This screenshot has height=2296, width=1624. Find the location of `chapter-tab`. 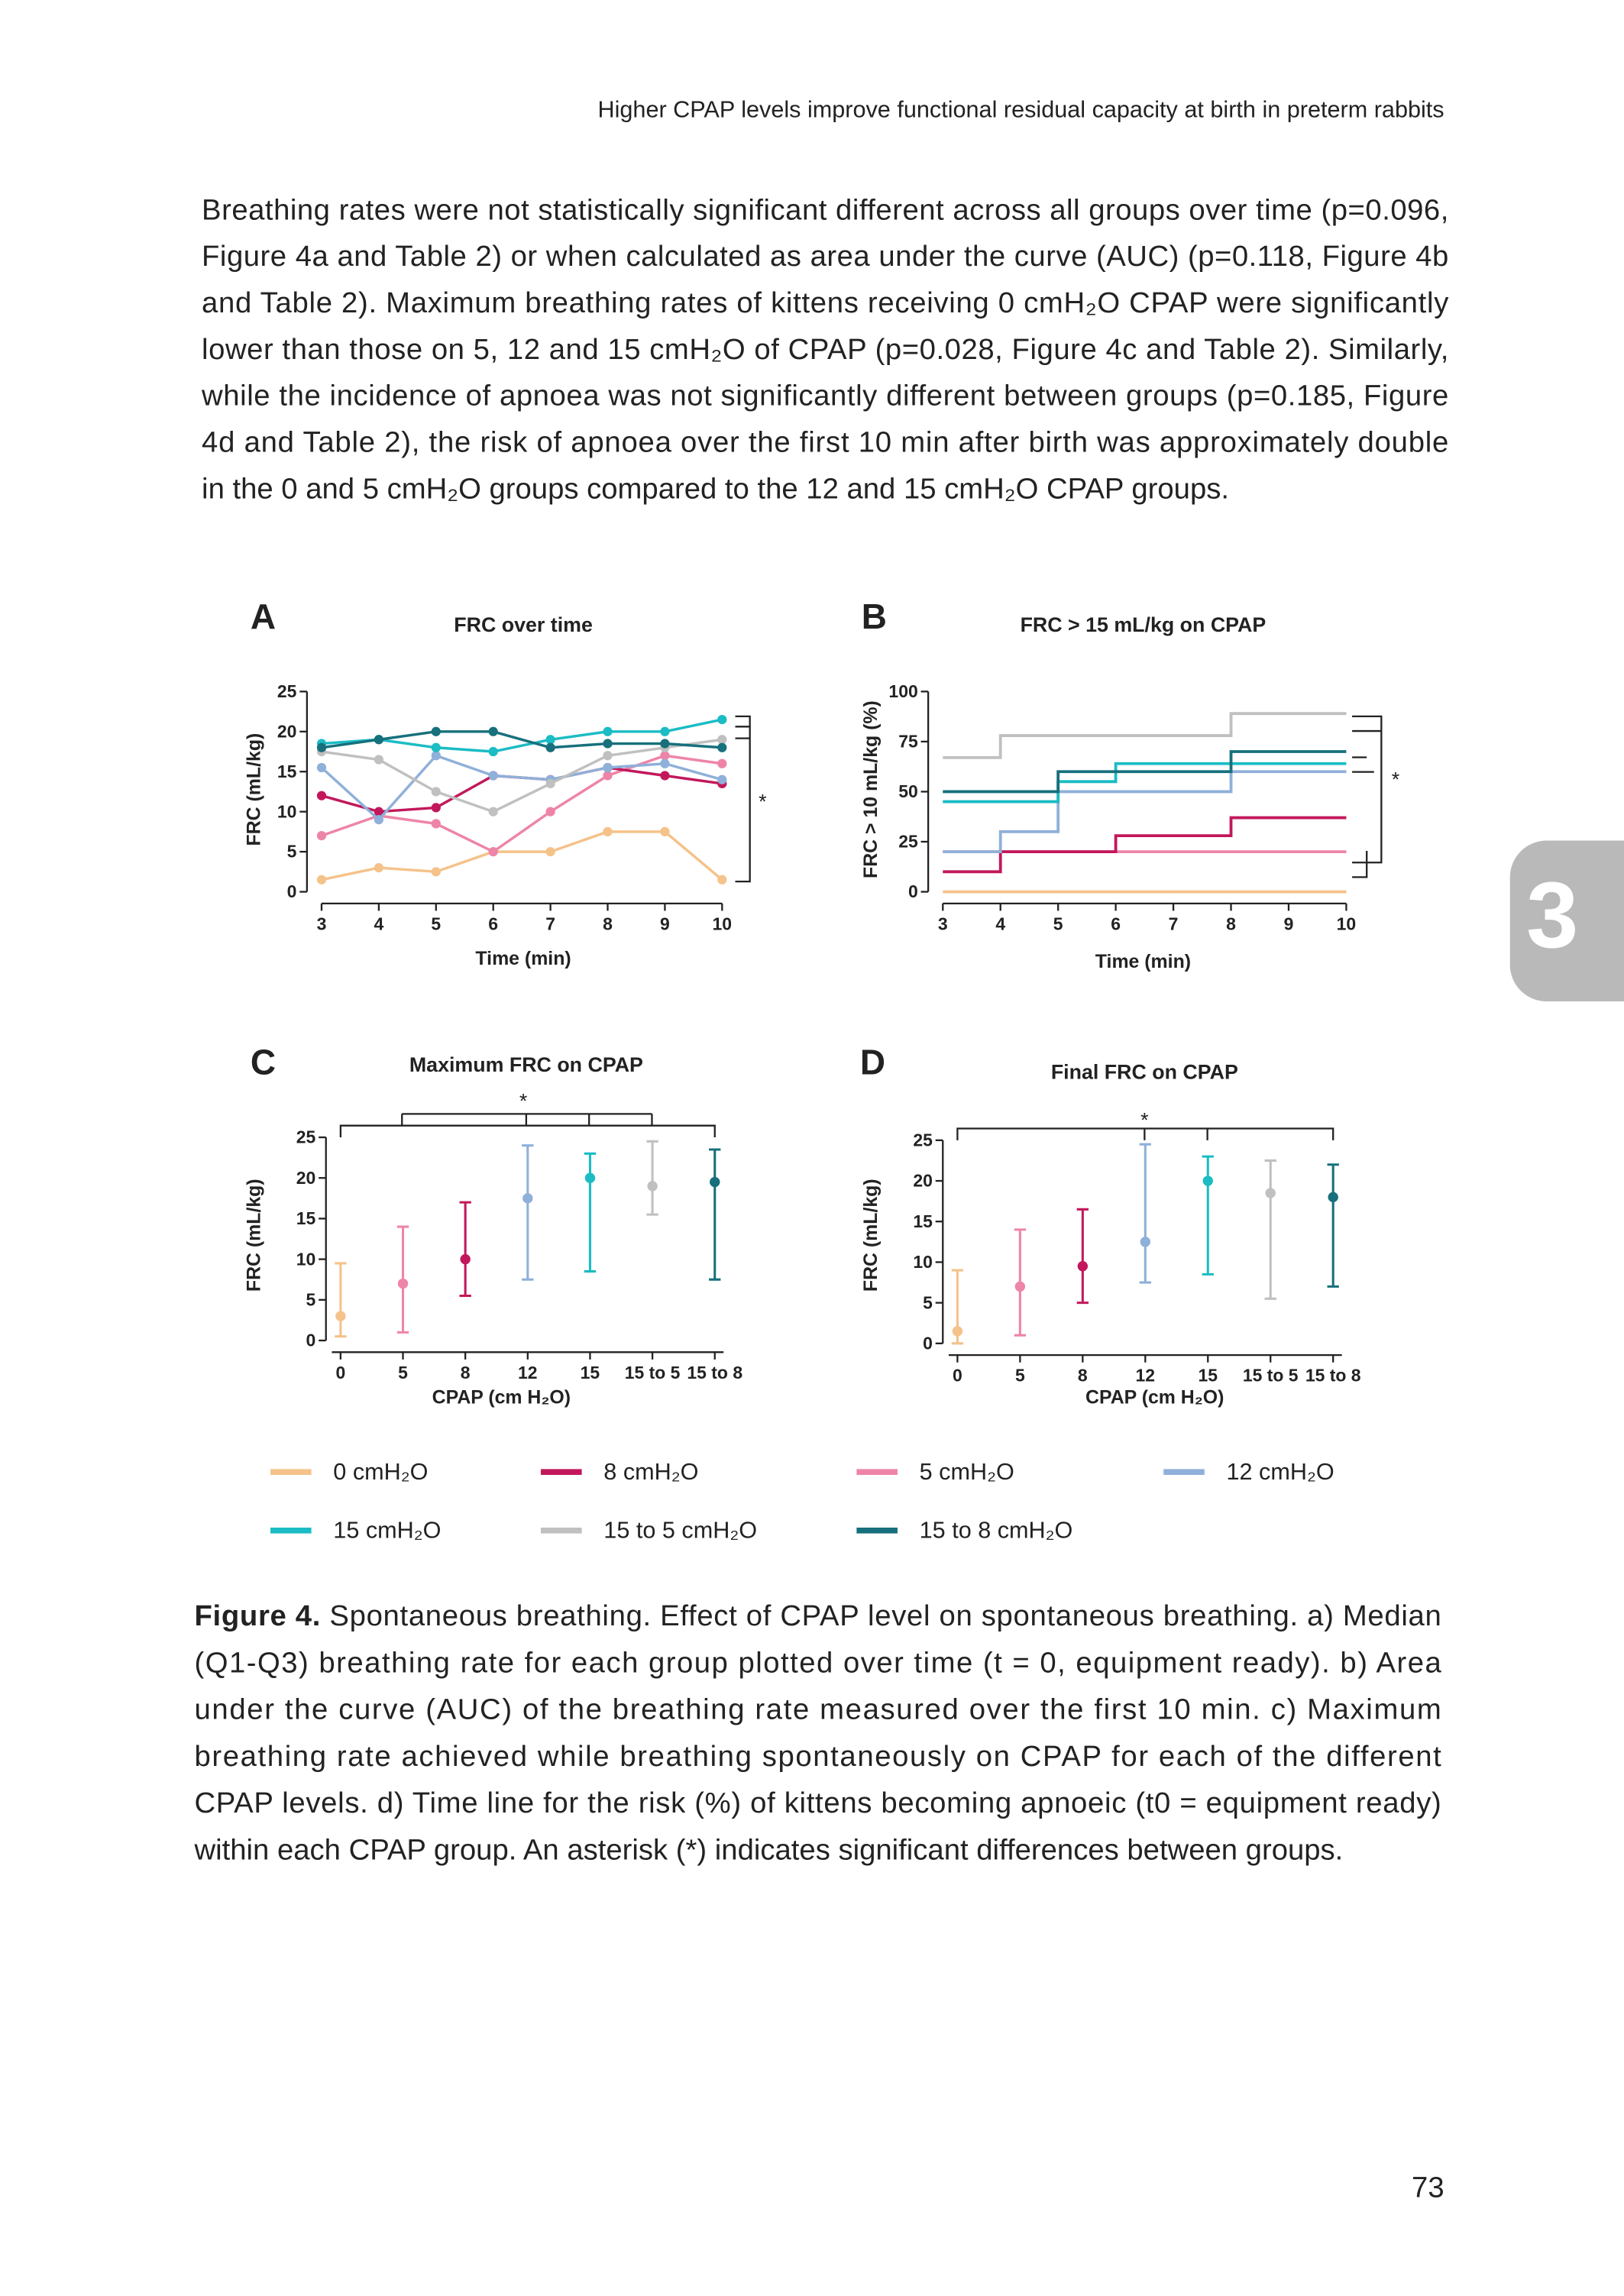

chapter-tab is located at coordinates (1566, 921).